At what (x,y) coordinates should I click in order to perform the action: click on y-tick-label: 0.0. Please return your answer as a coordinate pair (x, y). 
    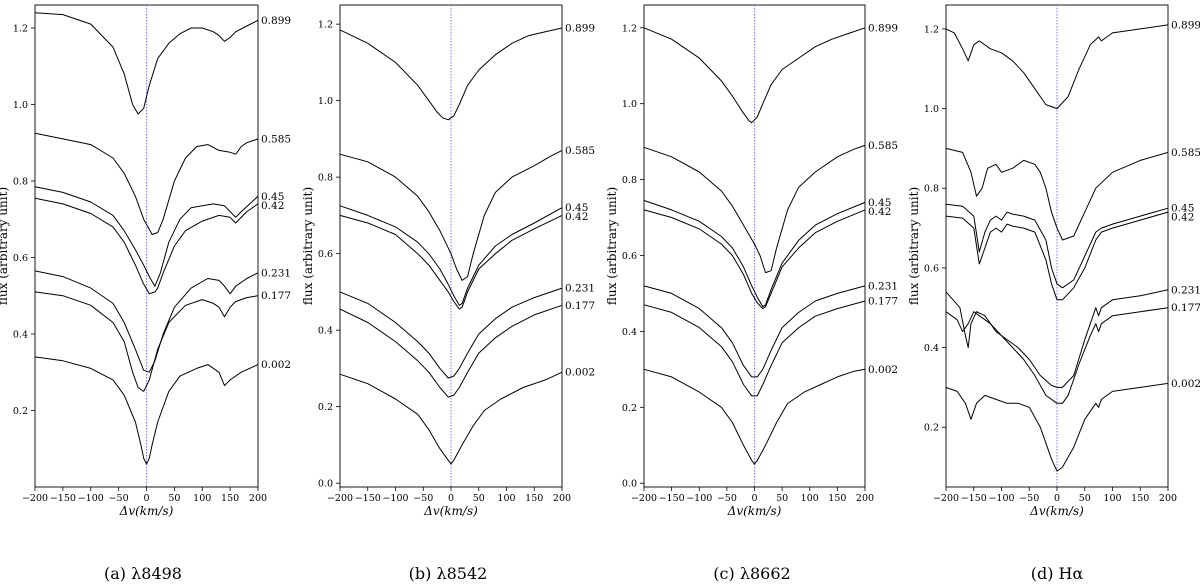
    Looking at the image, I should click on (325, 484).